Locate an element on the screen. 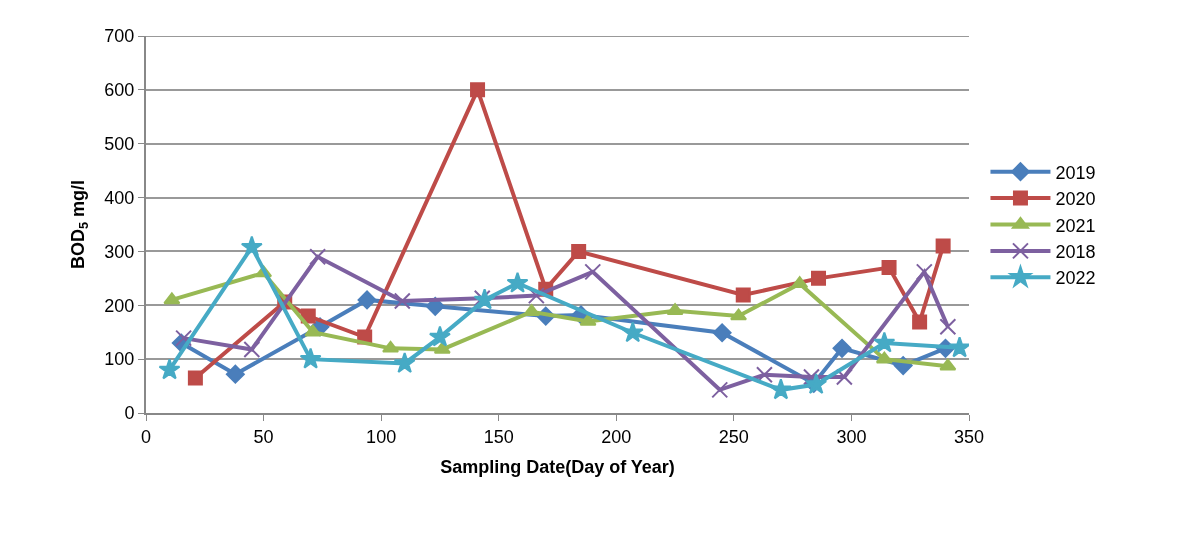 The height and width of the screenshot is (534, 1200). y-tick-label: 400 is located at coordinates (119, 197).